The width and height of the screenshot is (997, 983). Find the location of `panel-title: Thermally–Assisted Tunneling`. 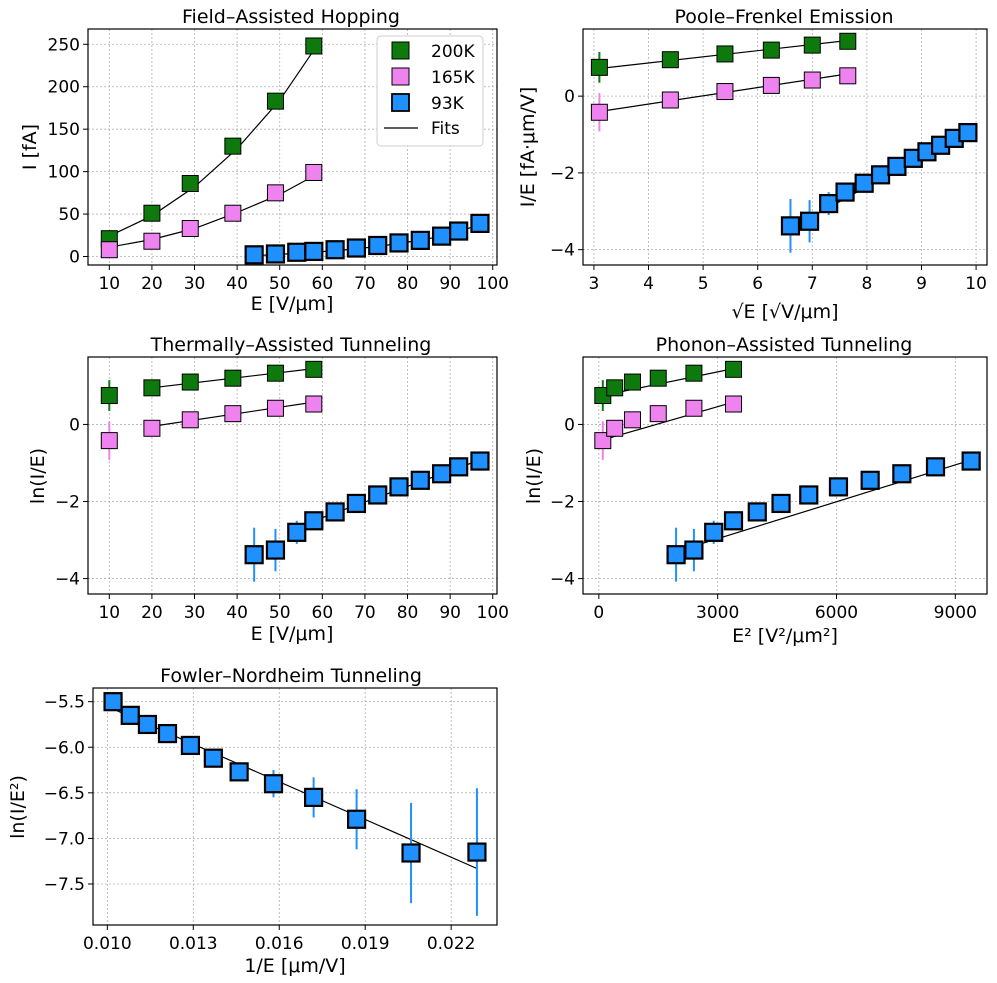

panel-title: Thermally–Assisted Tunneling is located at coordinates (291, 345).